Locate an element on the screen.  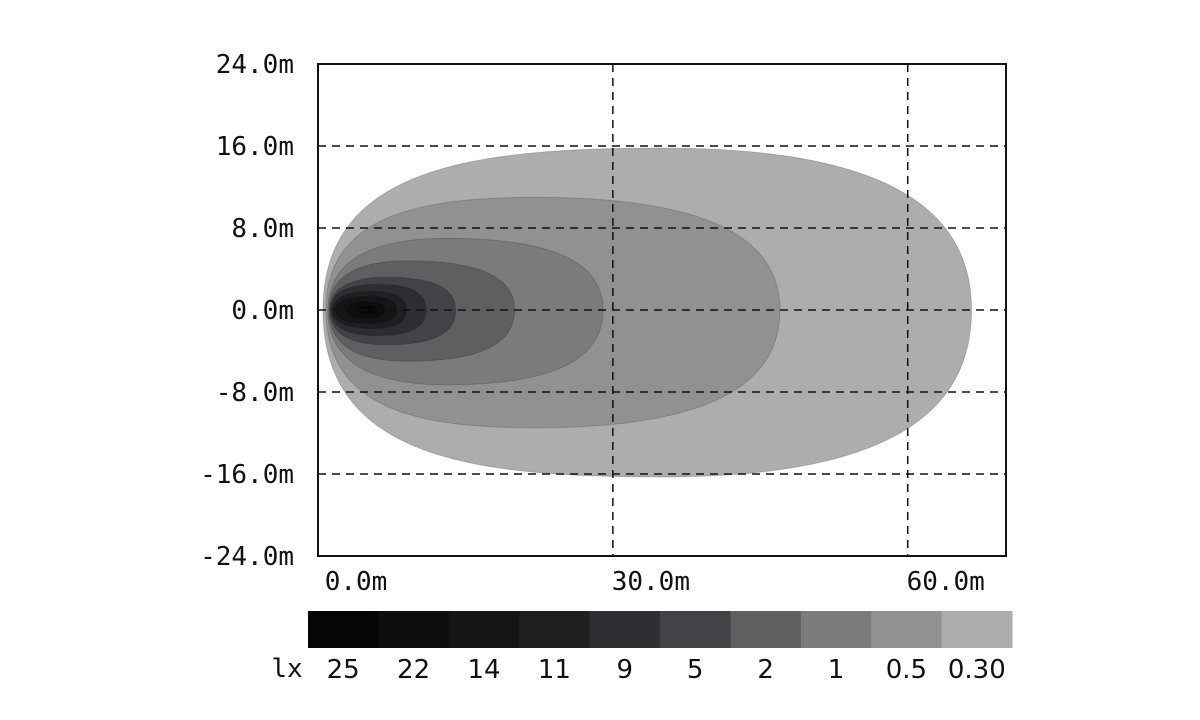
legend-level-label: 25 is located at coordinates (343, 670).